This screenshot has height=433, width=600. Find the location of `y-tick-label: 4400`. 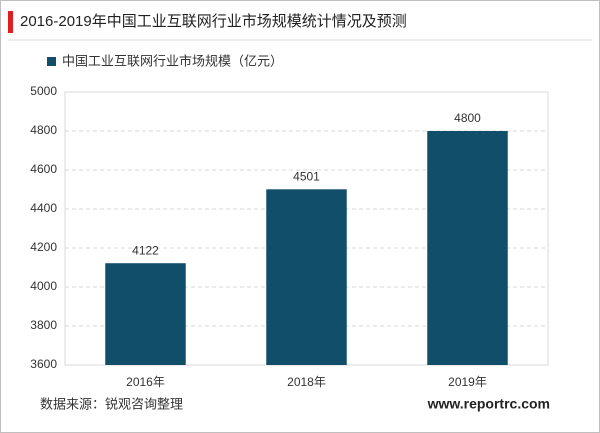

y-tick-label: 4400 is located at coordinates (43, 208).